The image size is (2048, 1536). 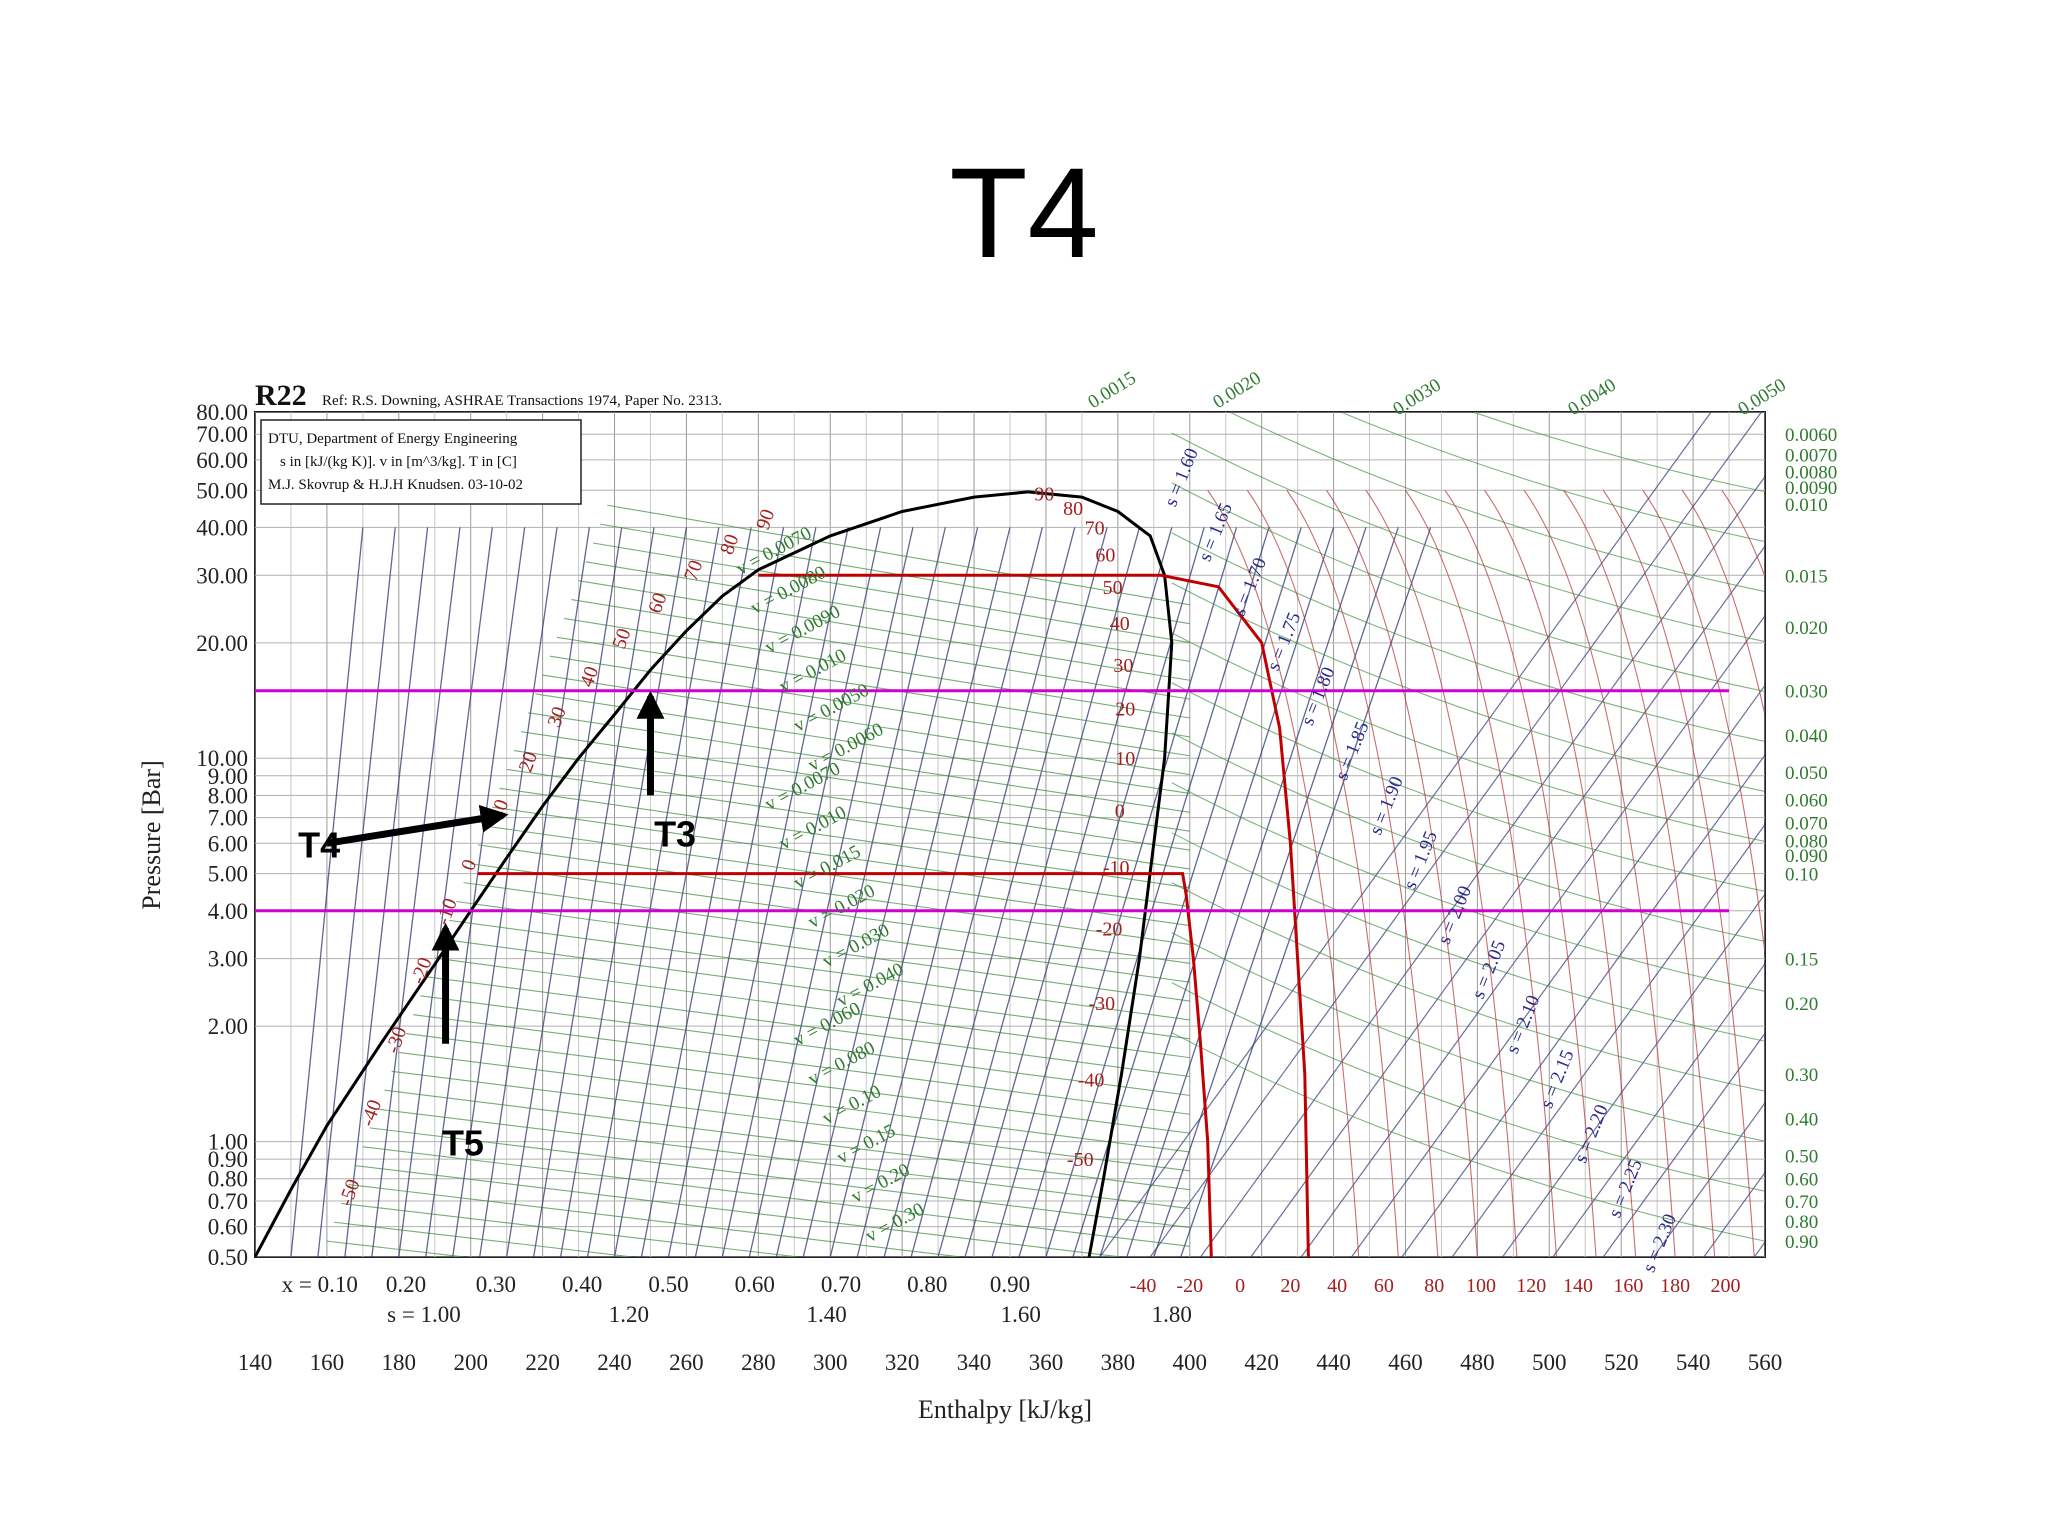 What do you see at coordinates (228, 911) in the screenshot?
I see `y-tick-label: 4.00` at bounding box center [228, 911].